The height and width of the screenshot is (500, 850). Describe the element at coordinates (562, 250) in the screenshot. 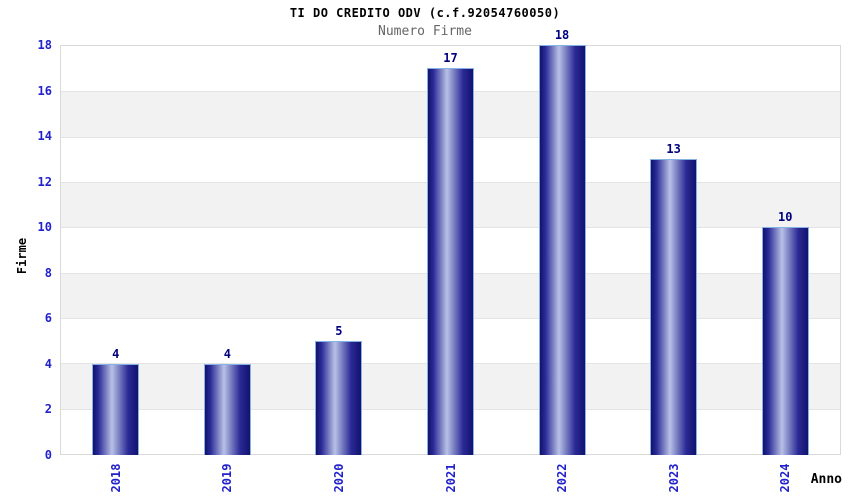

I see `bar-2022` at that location.